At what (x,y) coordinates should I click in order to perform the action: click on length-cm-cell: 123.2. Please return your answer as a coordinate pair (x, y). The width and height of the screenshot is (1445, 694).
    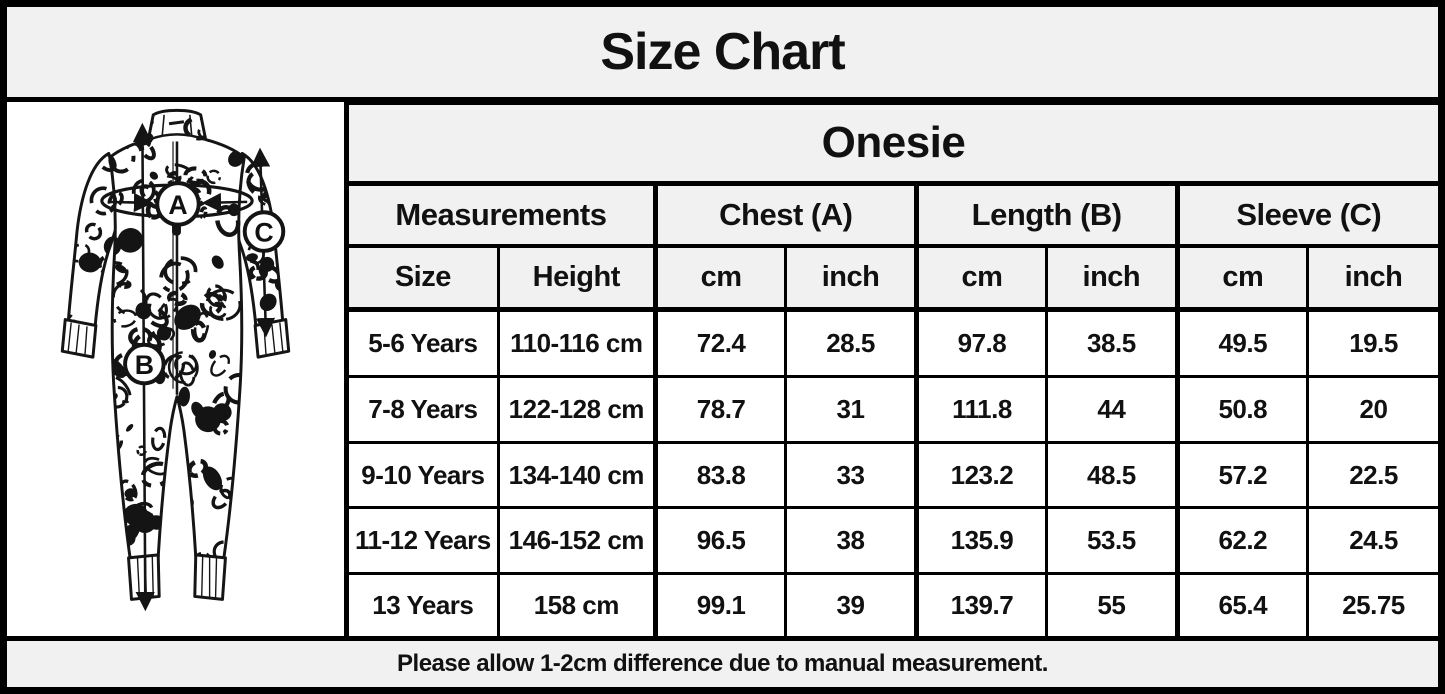
    Looking at the image, I should click on (981, 475).